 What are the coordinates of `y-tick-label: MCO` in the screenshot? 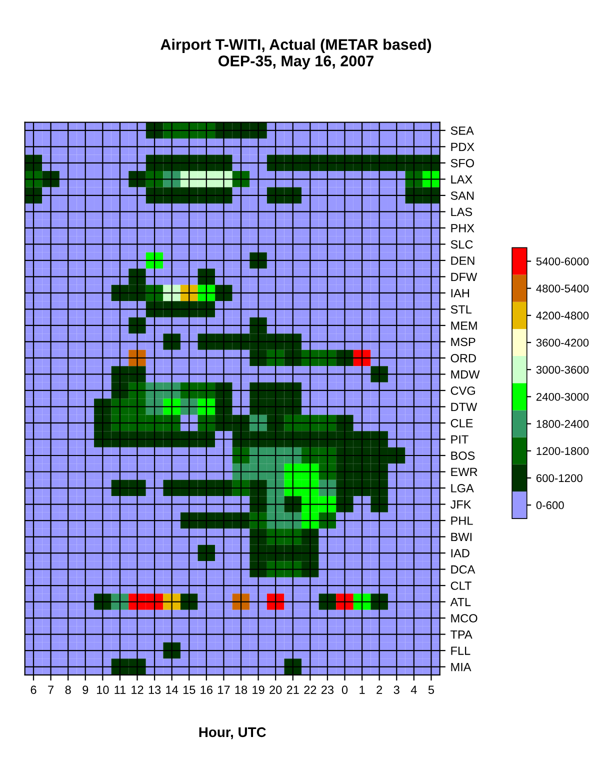 It's located at (464, 618).